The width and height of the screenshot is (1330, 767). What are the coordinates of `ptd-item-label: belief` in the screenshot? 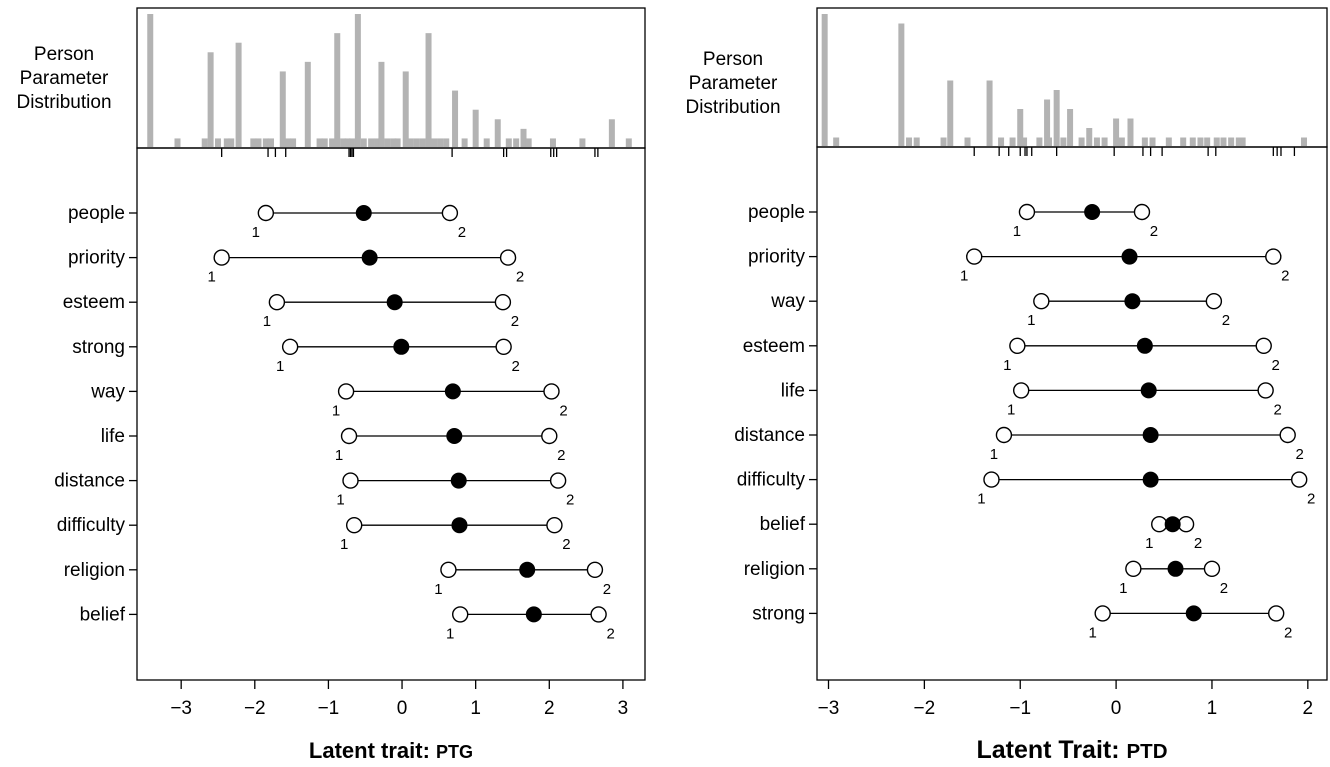 It's located at (783, 524).